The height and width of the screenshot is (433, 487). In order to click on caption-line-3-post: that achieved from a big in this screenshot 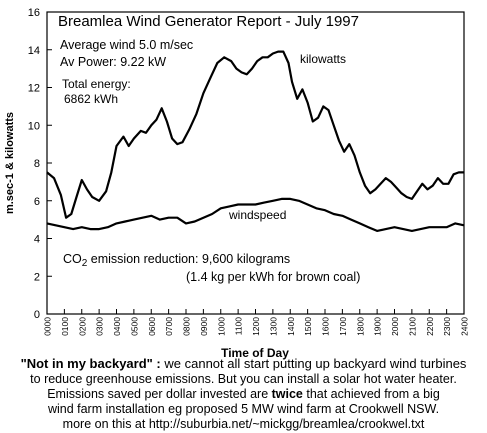, I will do `click(371, 394)`.